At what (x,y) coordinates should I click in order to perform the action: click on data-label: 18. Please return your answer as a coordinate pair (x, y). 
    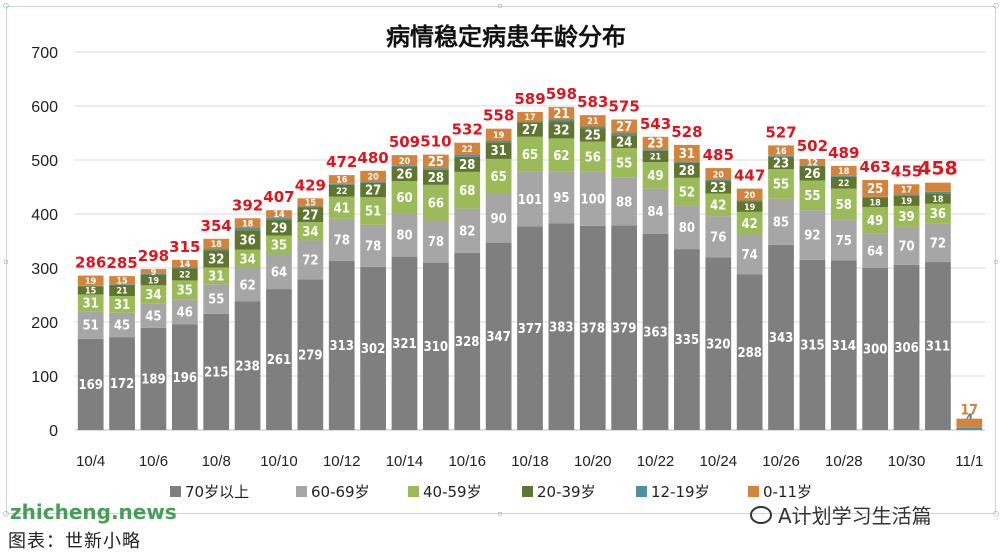
    Looking at the image, I should click on (844, 172).